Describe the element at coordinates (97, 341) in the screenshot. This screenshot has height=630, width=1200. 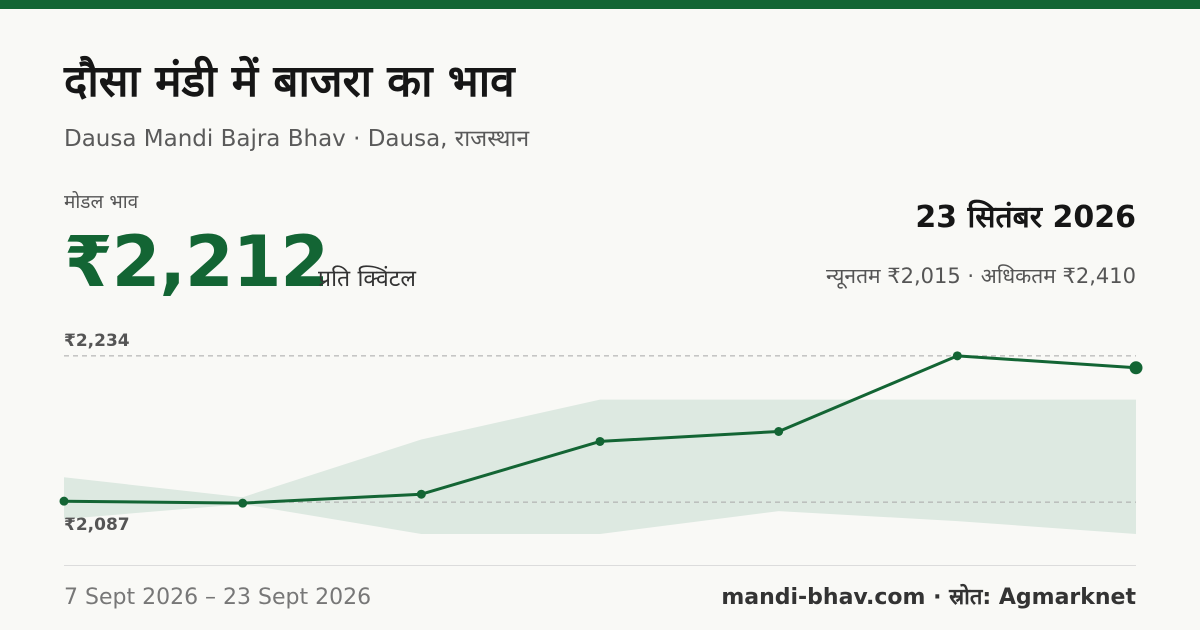
I see `reference-label-high: ₹2,234` at that location.